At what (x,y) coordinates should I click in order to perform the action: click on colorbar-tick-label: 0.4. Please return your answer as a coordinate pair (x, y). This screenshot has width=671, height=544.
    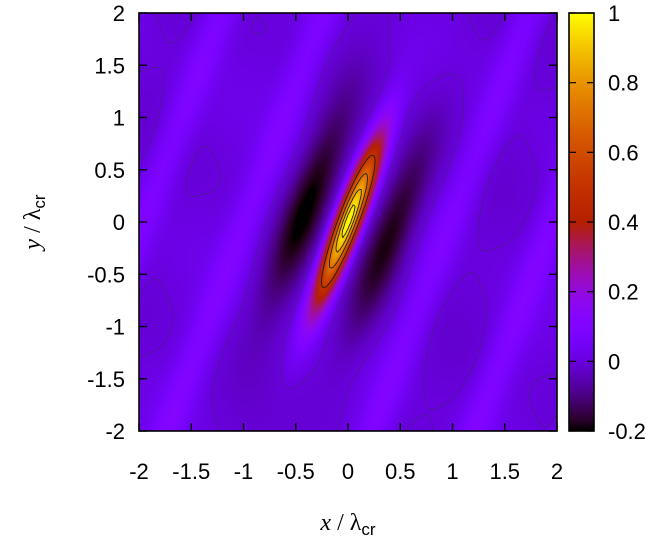
    Looking at the image, I should click on (623, 222).